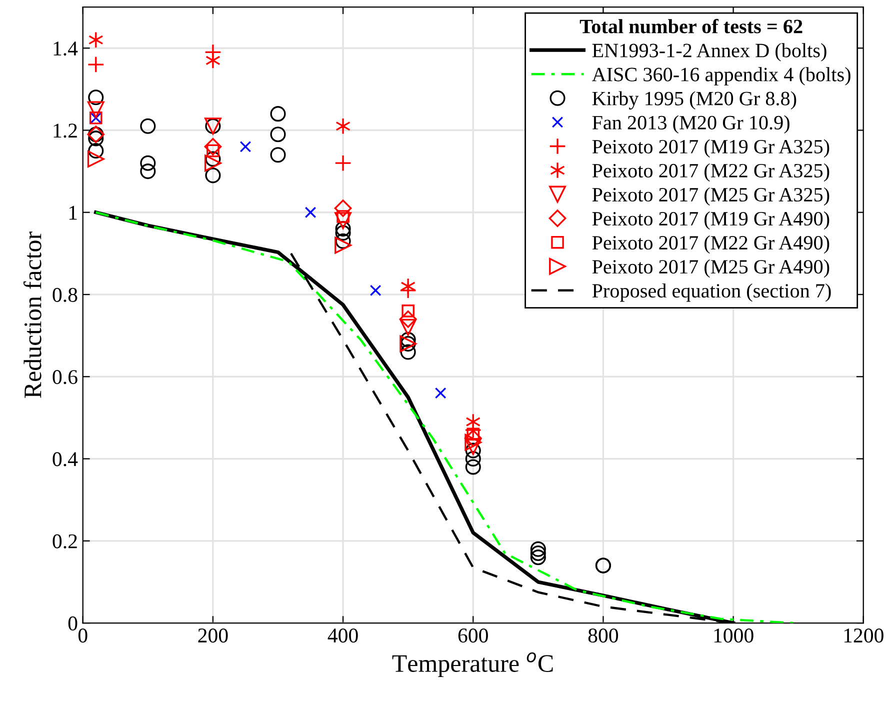  I want to click on legend-label: Peixoto 2017 (M19 Gr A325), so click(711, 148).